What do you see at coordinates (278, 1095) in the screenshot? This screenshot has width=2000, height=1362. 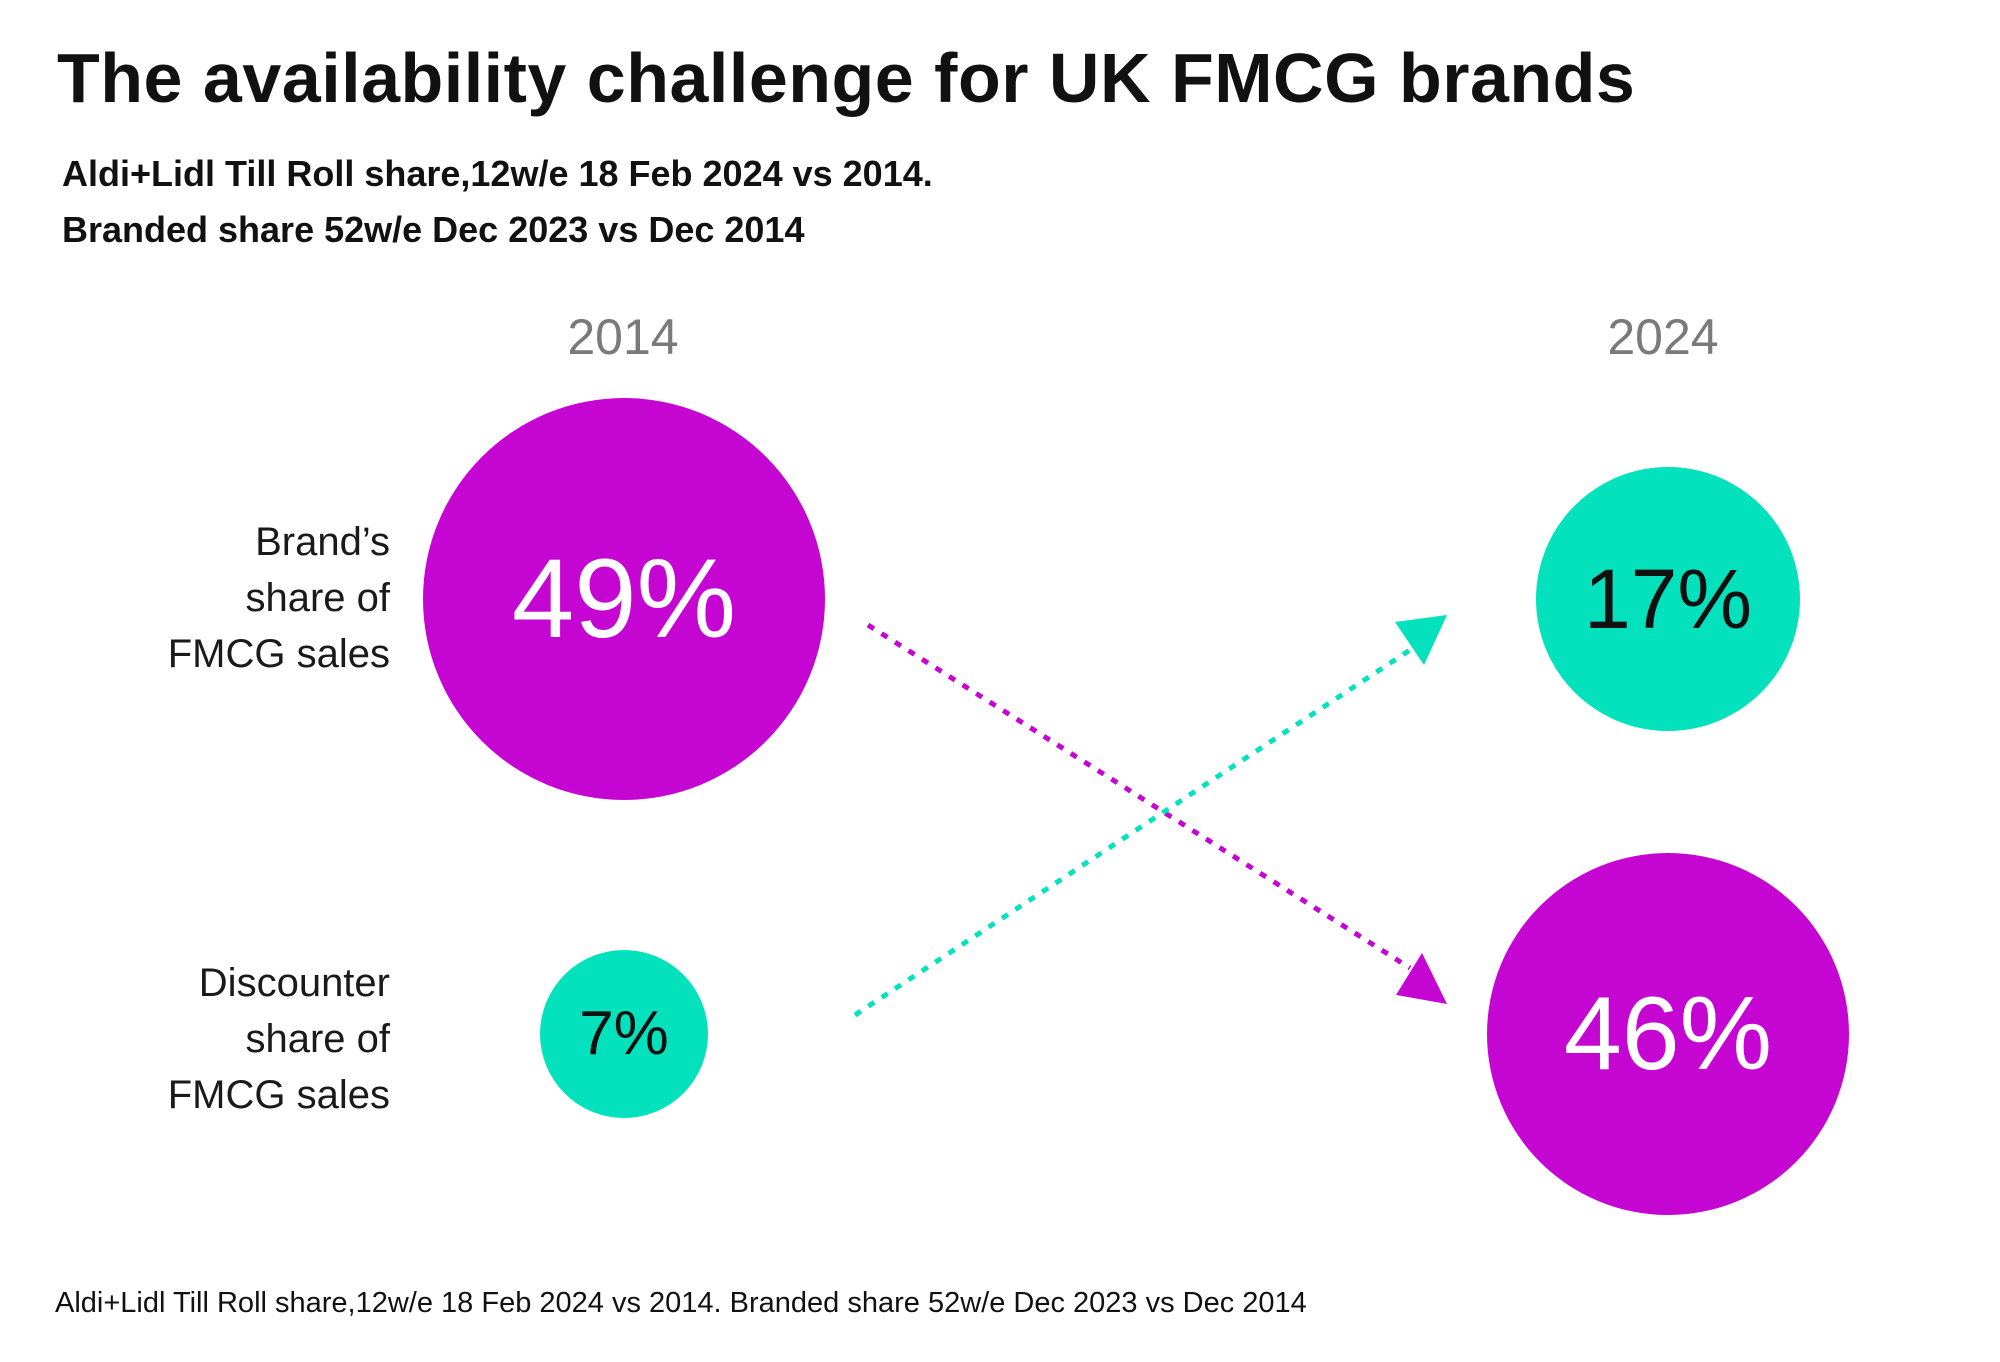 I see `row-label-discounter-line-3: FMCG sales` at bounding box center [278, 1095].